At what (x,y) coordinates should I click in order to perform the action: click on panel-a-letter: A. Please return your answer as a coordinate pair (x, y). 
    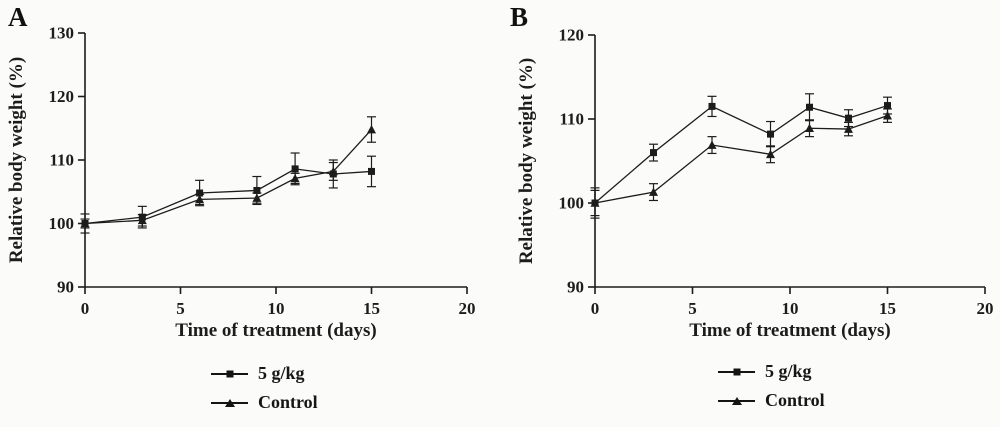
    Looking at the image, I should click on (18, 17).